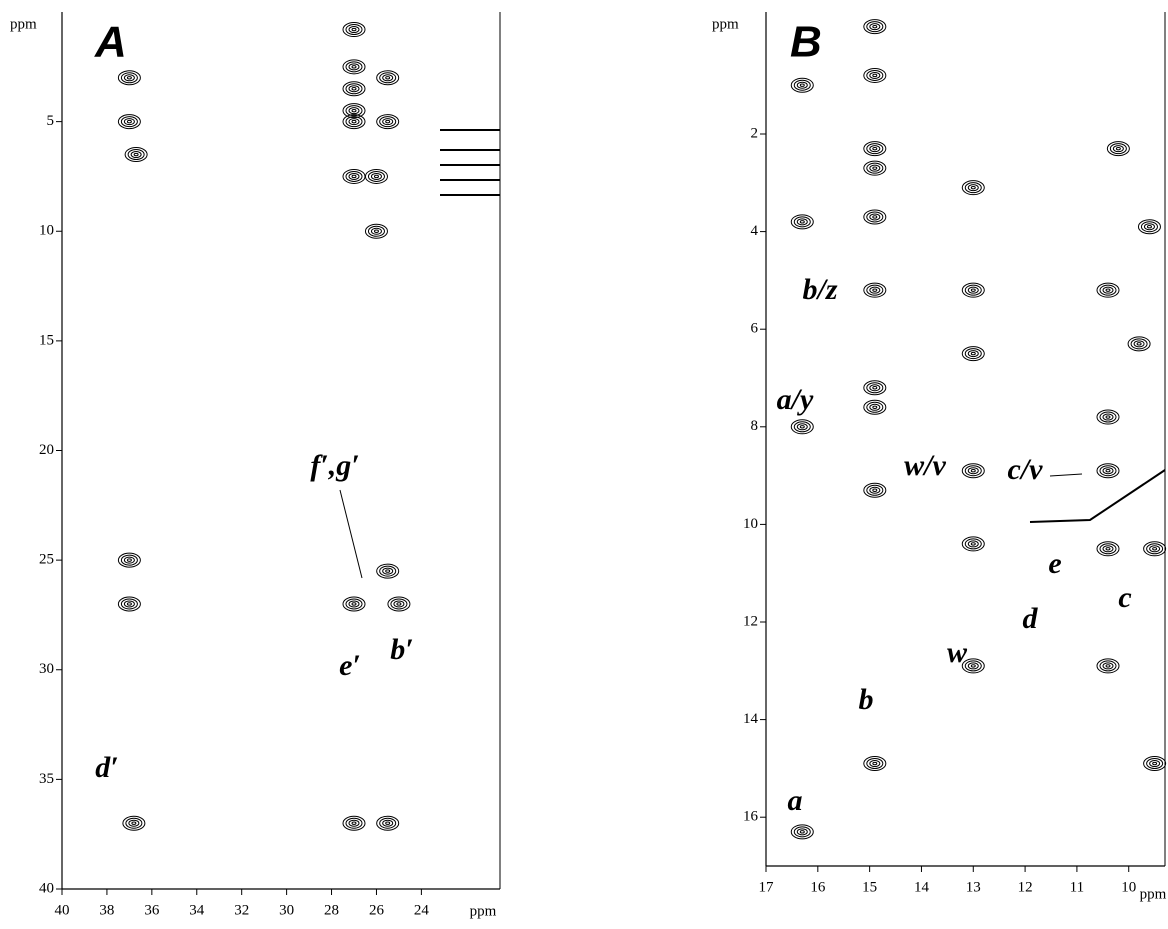 The height and width of the screenshot is (929, 1168). I want to click on y-tick-label: 12, so click(750, 621).